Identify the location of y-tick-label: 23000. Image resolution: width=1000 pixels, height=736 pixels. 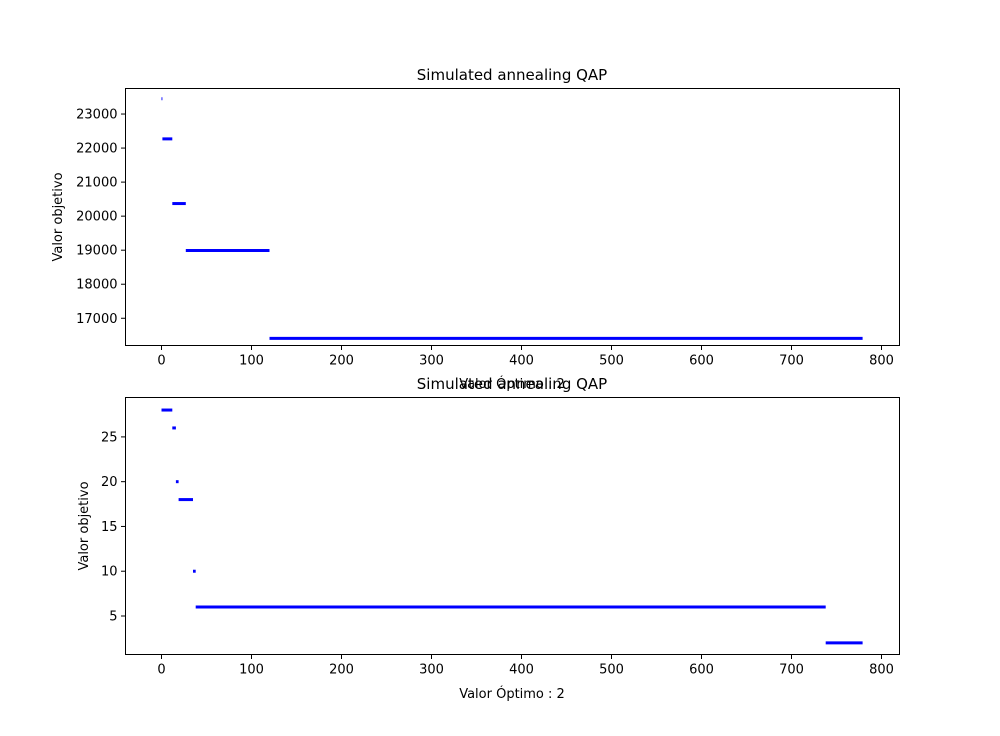
(96, 115).